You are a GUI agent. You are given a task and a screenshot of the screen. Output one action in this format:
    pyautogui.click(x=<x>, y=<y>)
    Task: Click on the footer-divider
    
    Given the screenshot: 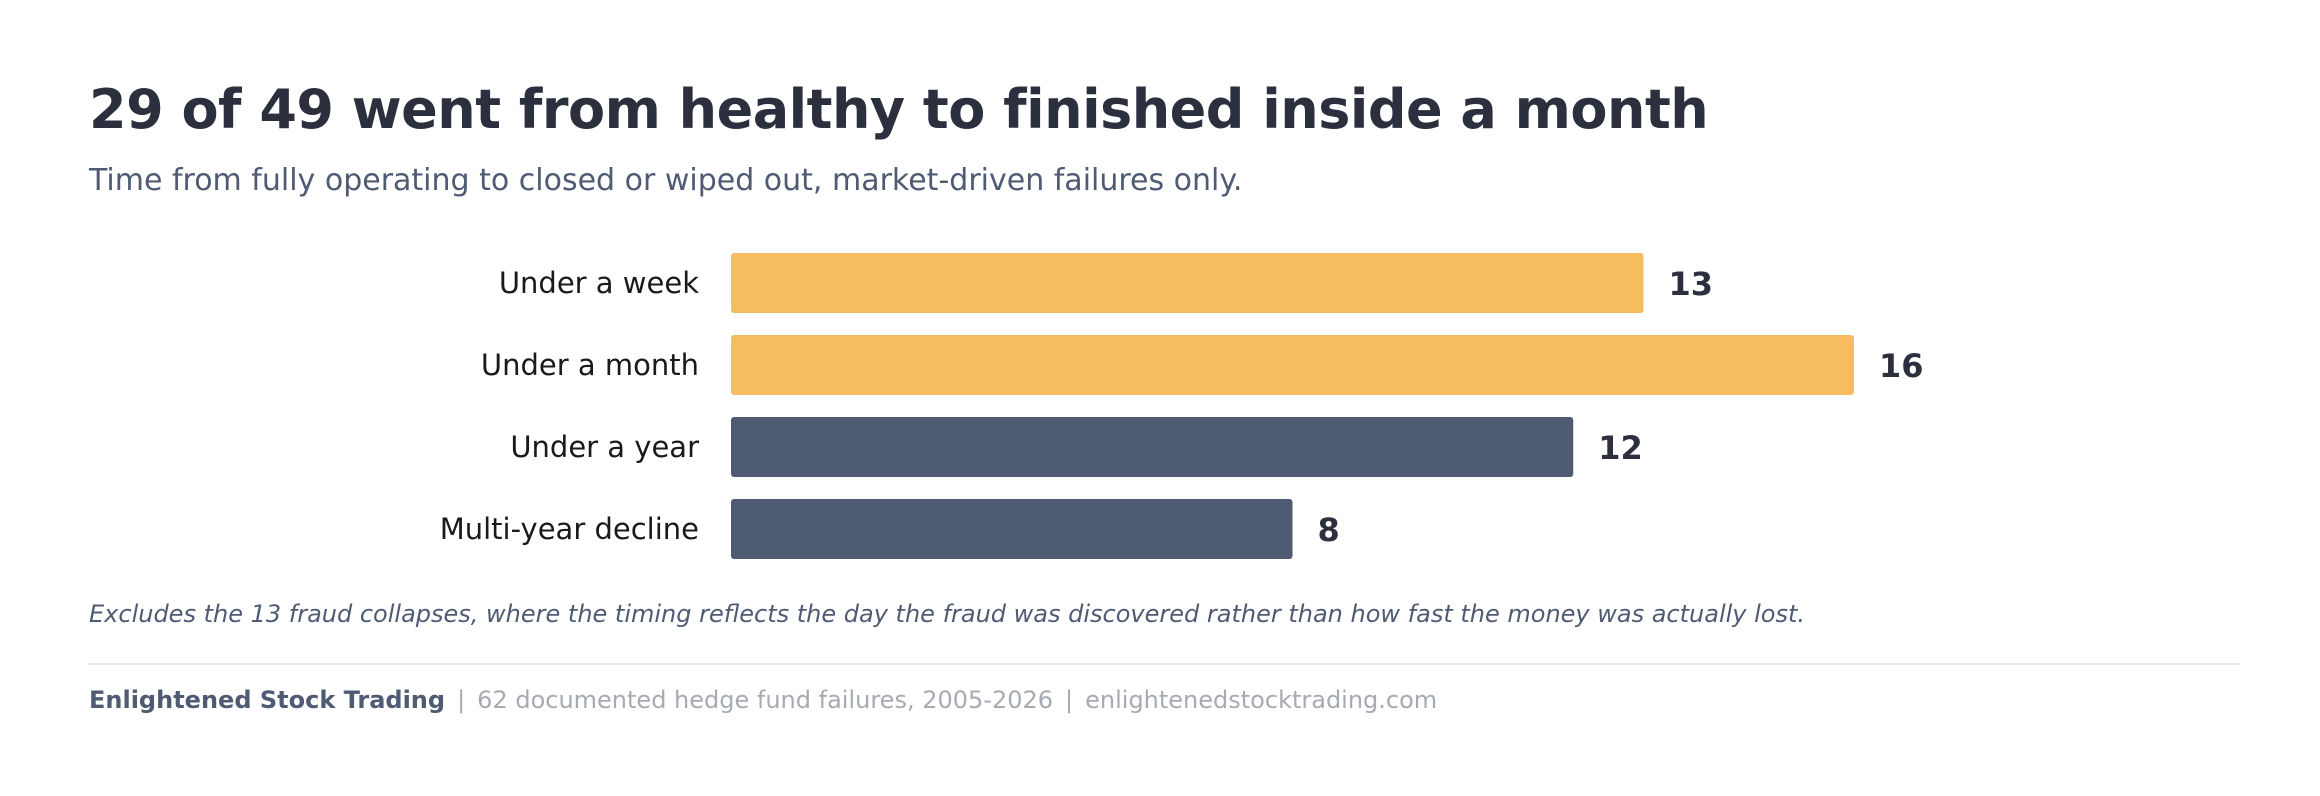 What is the action you would take?
    pyautogui.click(x=1164, y=664)
    